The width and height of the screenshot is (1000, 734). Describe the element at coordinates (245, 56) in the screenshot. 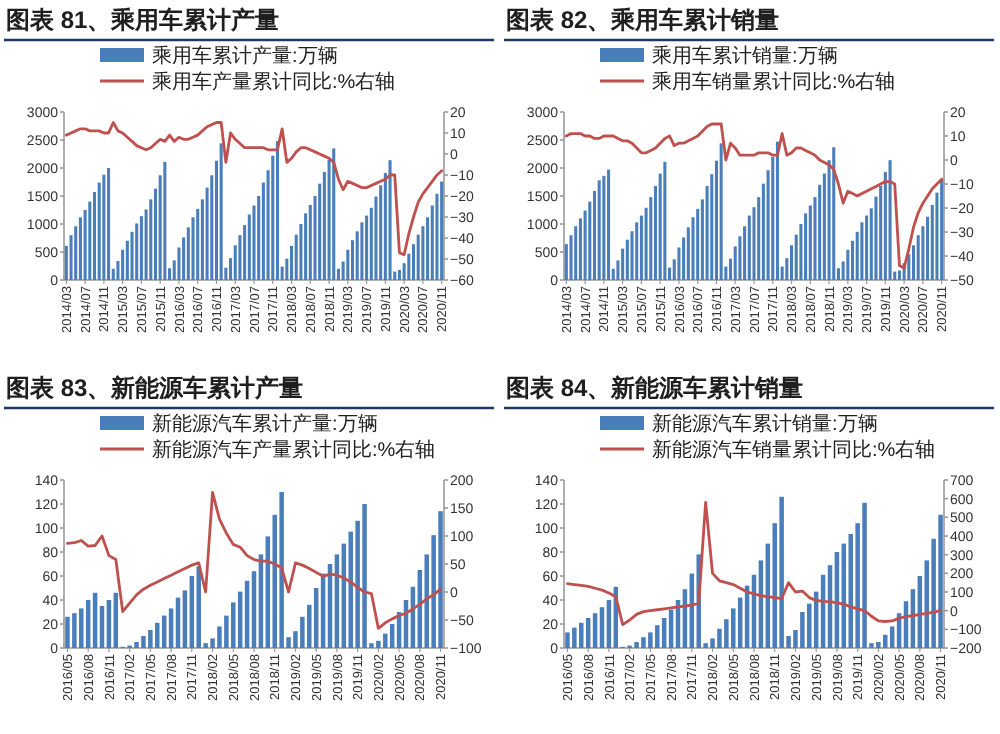

I see `legend-label: 乘用车累计产量:万辆` at that location.